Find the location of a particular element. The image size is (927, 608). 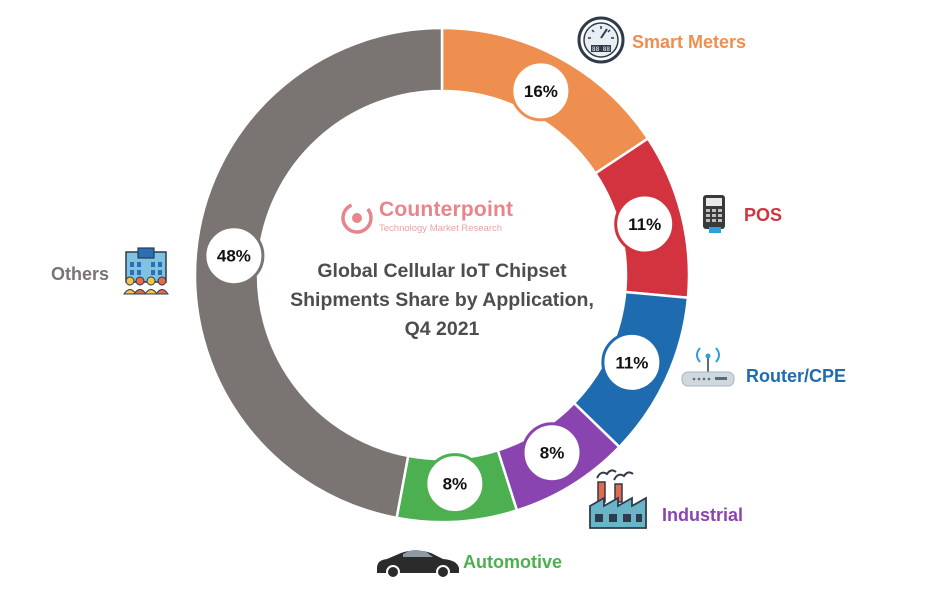

brand-name: Counterpoint is located at coordinates (446, 209).